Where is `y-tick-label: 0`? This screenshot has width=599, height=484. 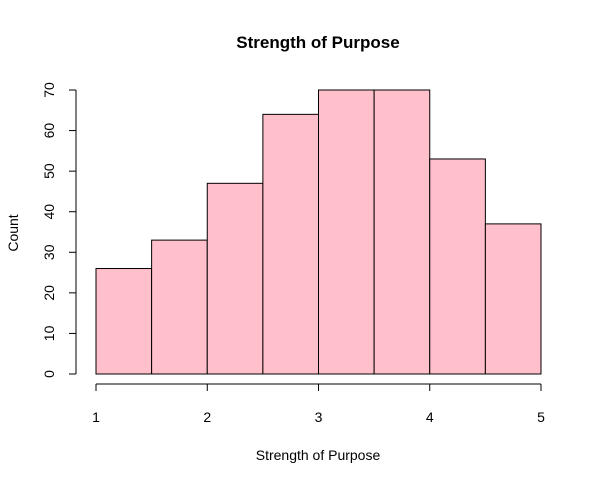
y-tick-label: 0 is located at coordinates (49, 374).